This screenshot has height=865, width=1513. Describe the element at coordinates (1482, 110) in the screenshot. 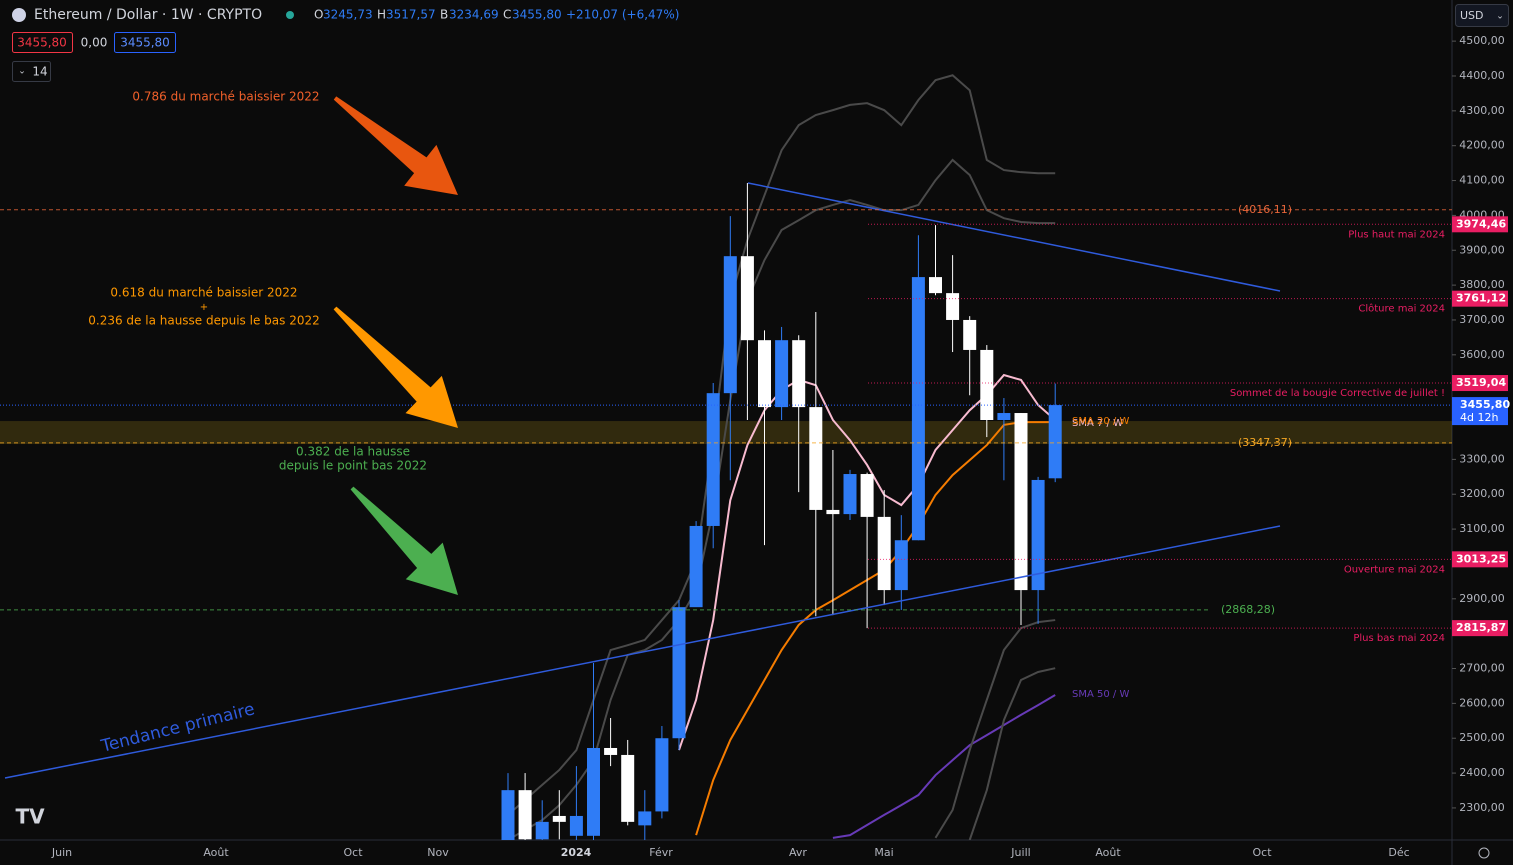

I see `y-tick-label: 4300,00` at that location.